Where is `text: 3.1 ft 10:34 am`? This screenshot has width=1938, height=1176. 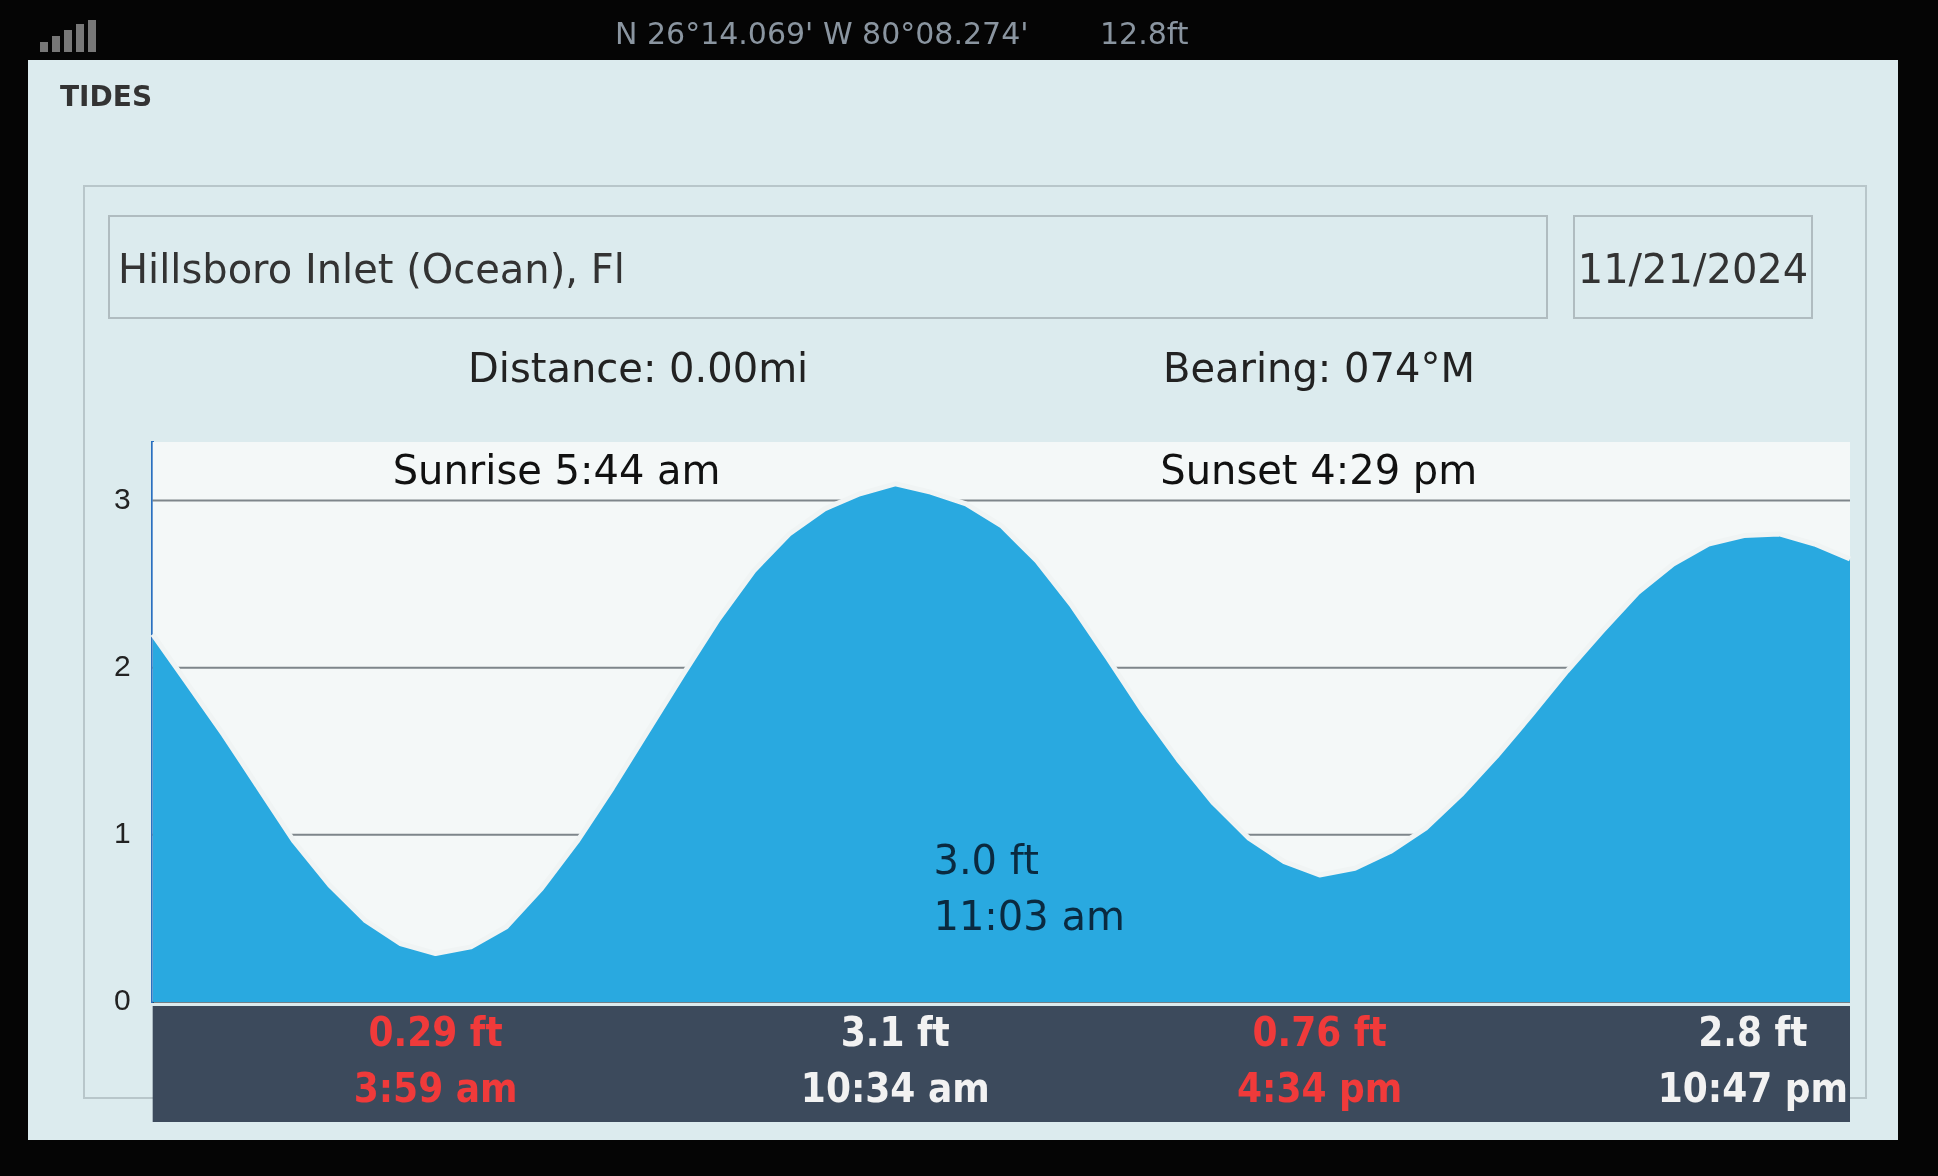
text: 3.1 ft 10:34 am is located at coordinates (895, 1060).